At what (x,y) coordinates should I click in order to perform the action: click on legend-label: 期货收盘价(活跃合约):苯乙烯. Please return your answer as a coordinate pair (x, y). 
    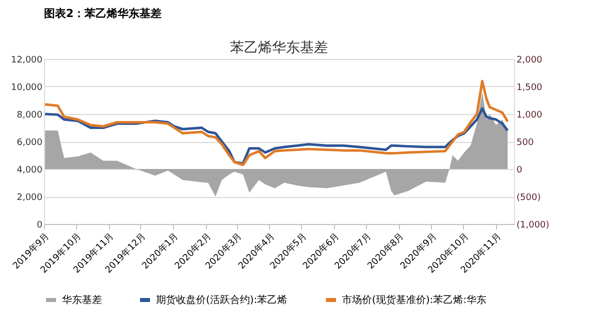
    Looking at the image, I should click on (222, 300).